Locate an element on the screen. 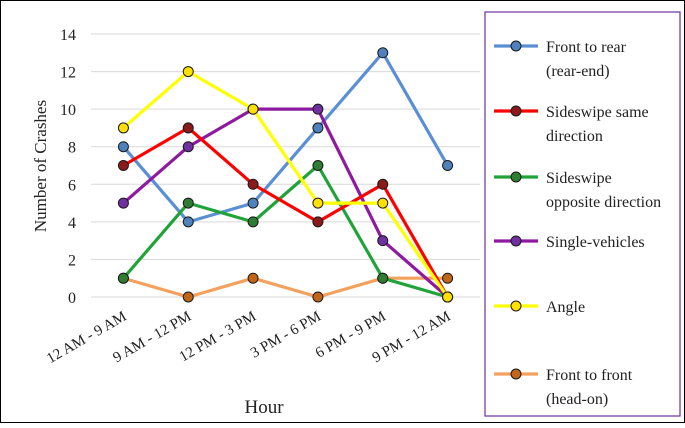  y-tick-label: 14 is located at coordinates (68, 35).